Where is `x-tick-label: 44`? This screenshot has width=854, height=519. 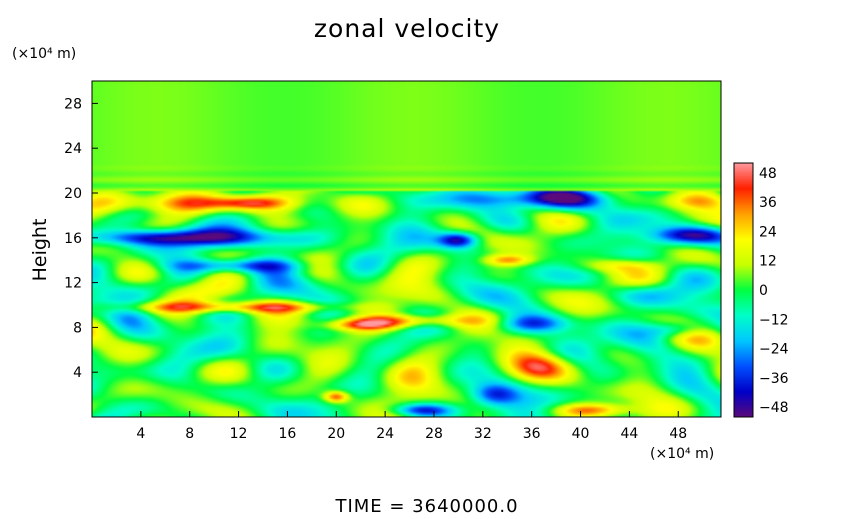
x-tick-label: 44 is located at coordinates (629, 434).